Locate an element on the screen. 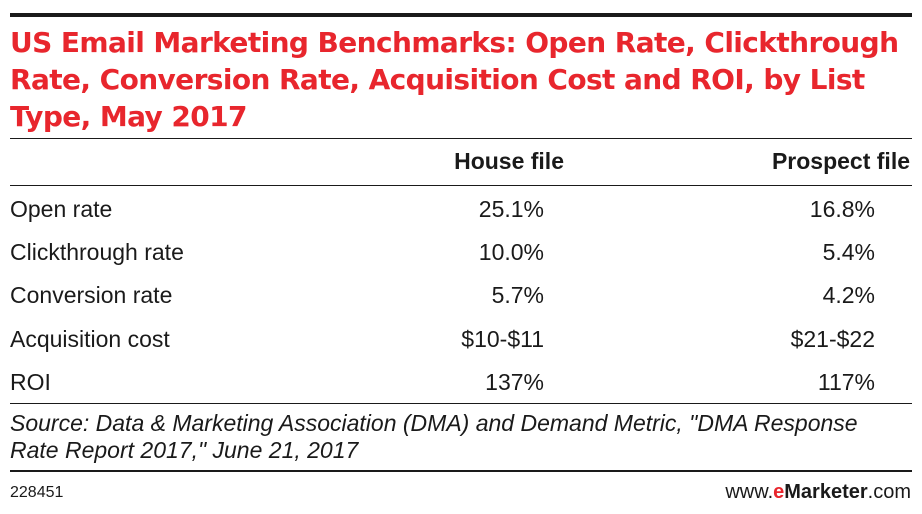 Image resolution: width=922 pixels, height=514 pixels. row-label: Conversion rate is located at coordinates (91, 295).